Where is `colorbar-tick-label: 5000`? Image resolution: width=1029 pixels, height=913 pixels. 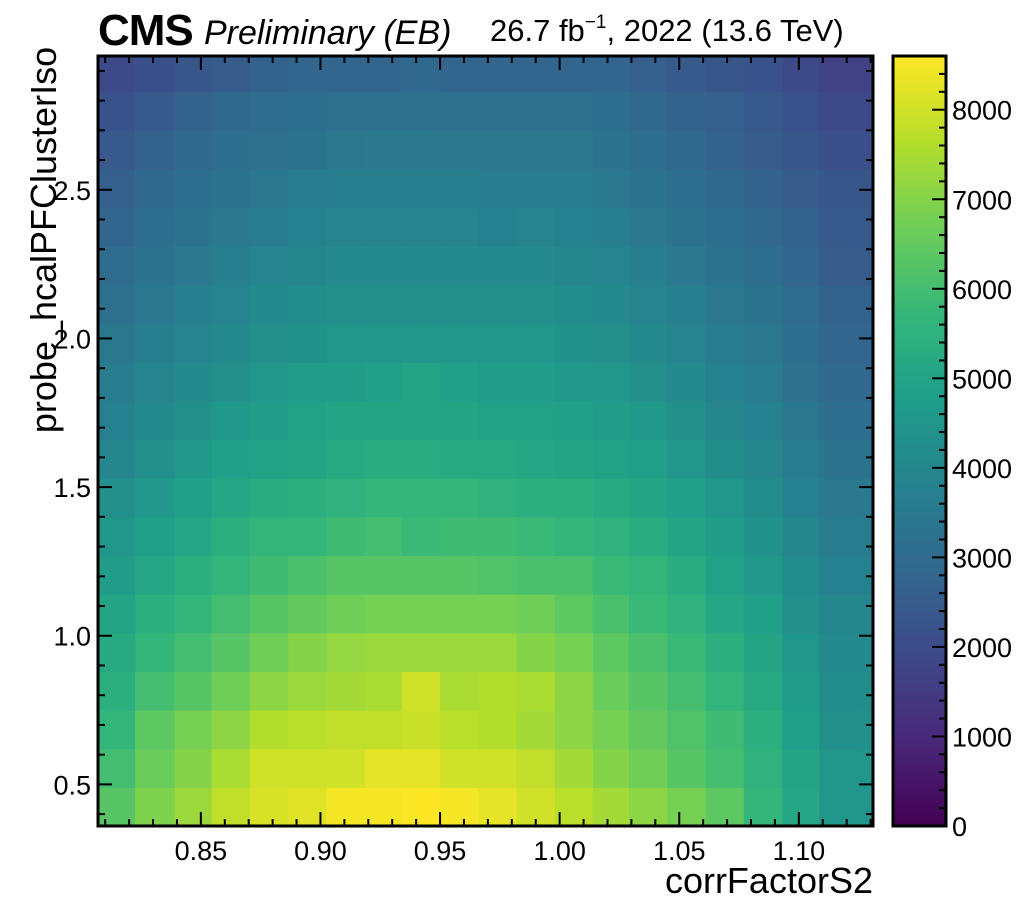
colorbar-tick-label: 5000 is located at coordinates (982, 379).